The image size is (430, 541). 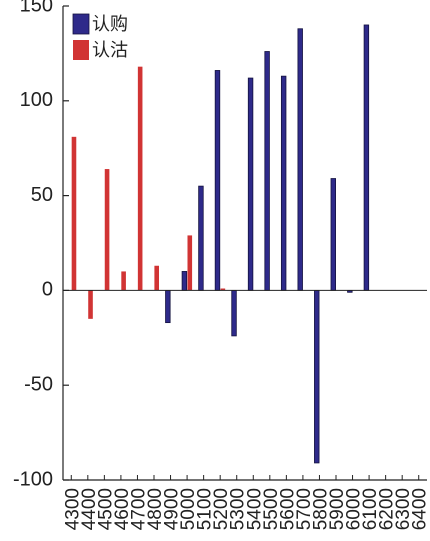 I want to click on x-tick-label: 6400, so click(x=420, y=509).